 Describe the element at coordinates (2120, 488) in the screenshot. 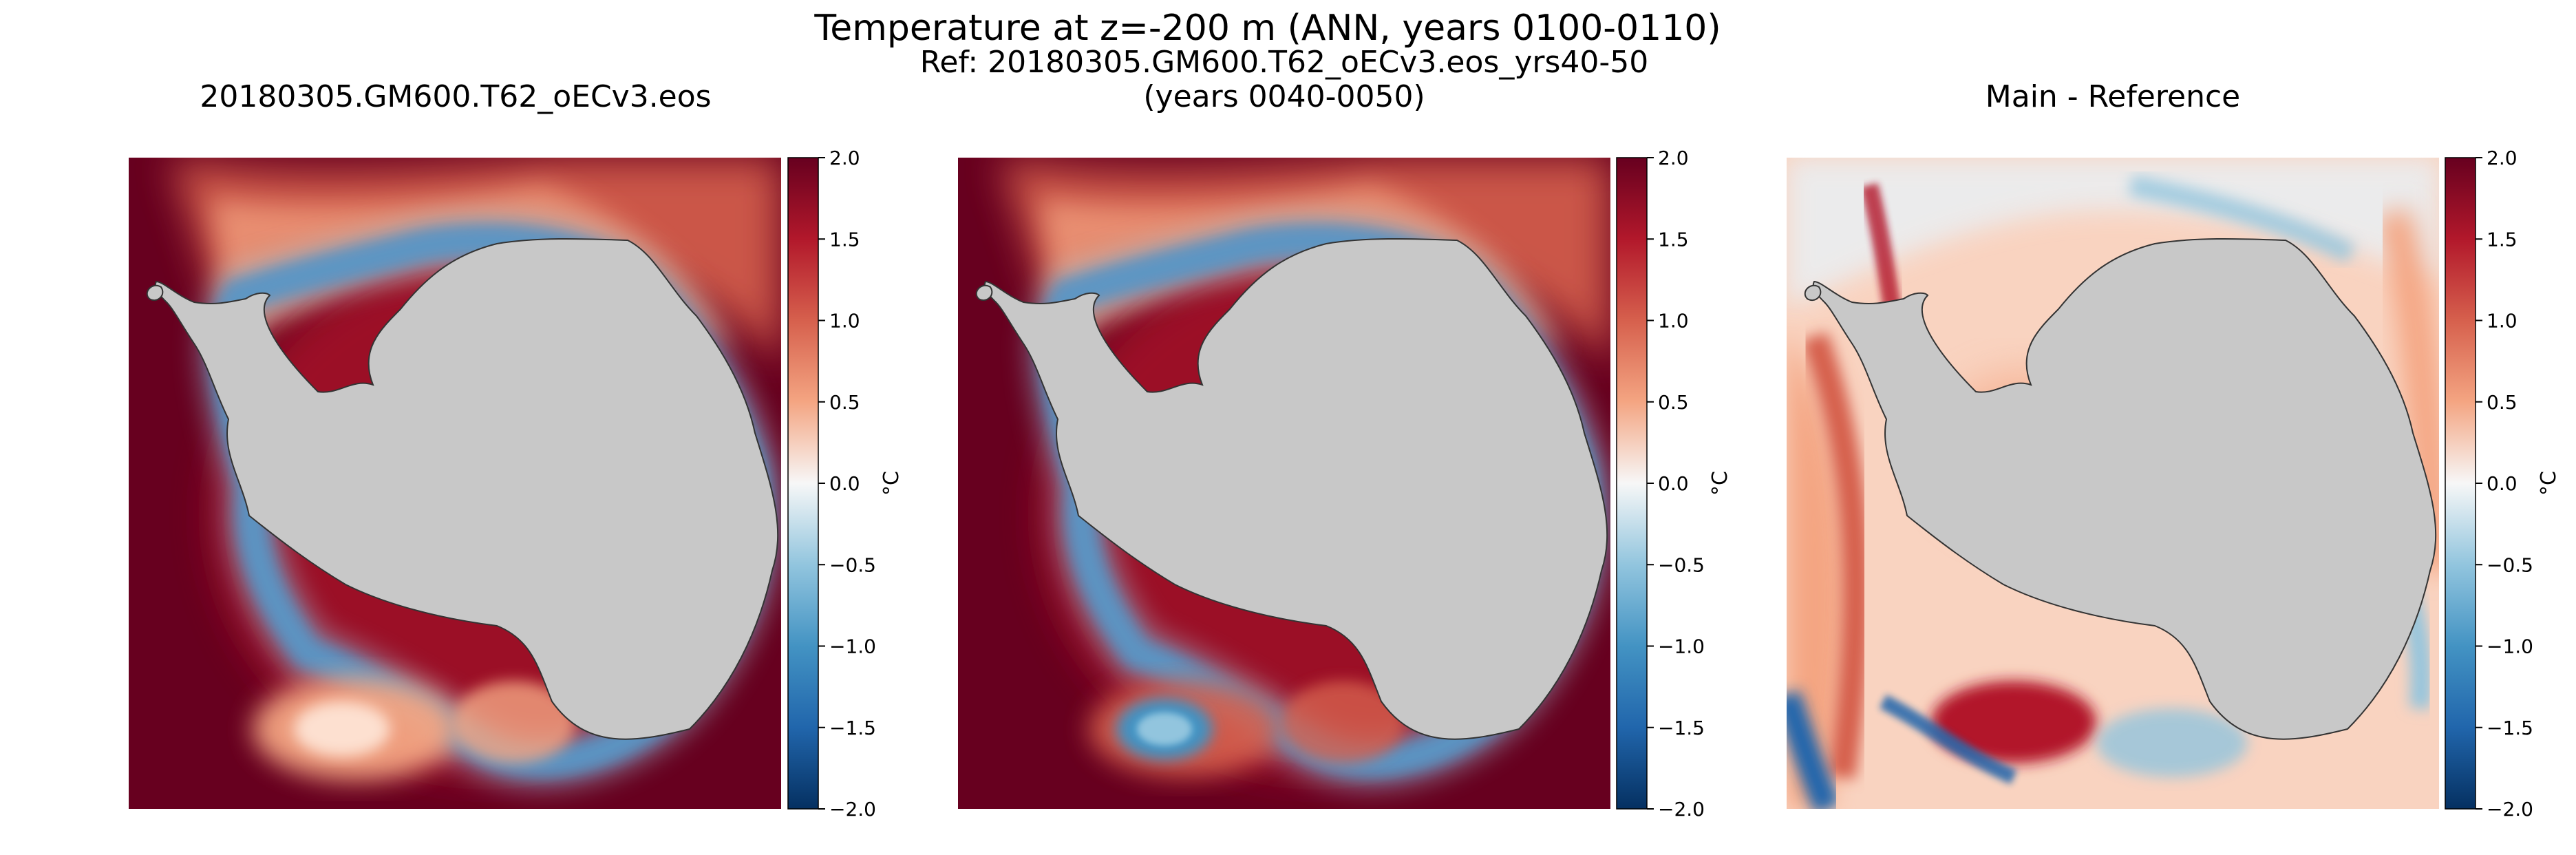

I see `panel-difference-land` at that location.